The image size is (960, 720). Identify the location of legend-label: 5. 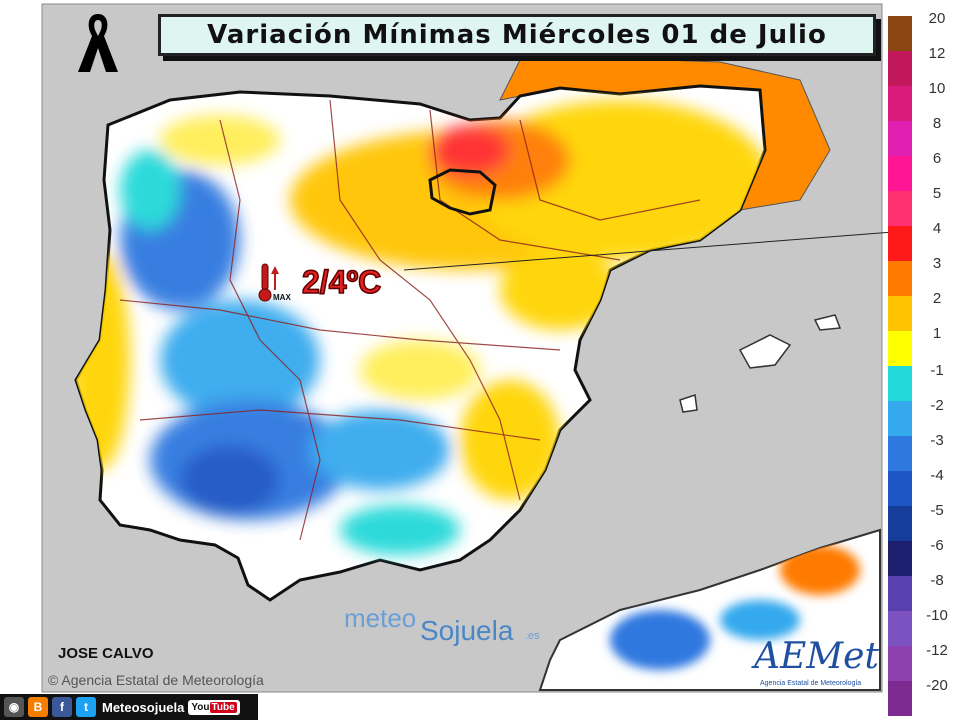
(937, 193).